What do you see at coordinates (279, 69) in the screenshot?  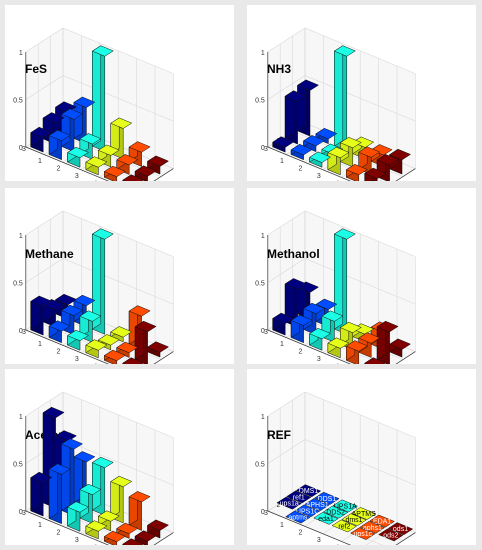 I see `chart-title: NH3` at bounding box center [279, 69].